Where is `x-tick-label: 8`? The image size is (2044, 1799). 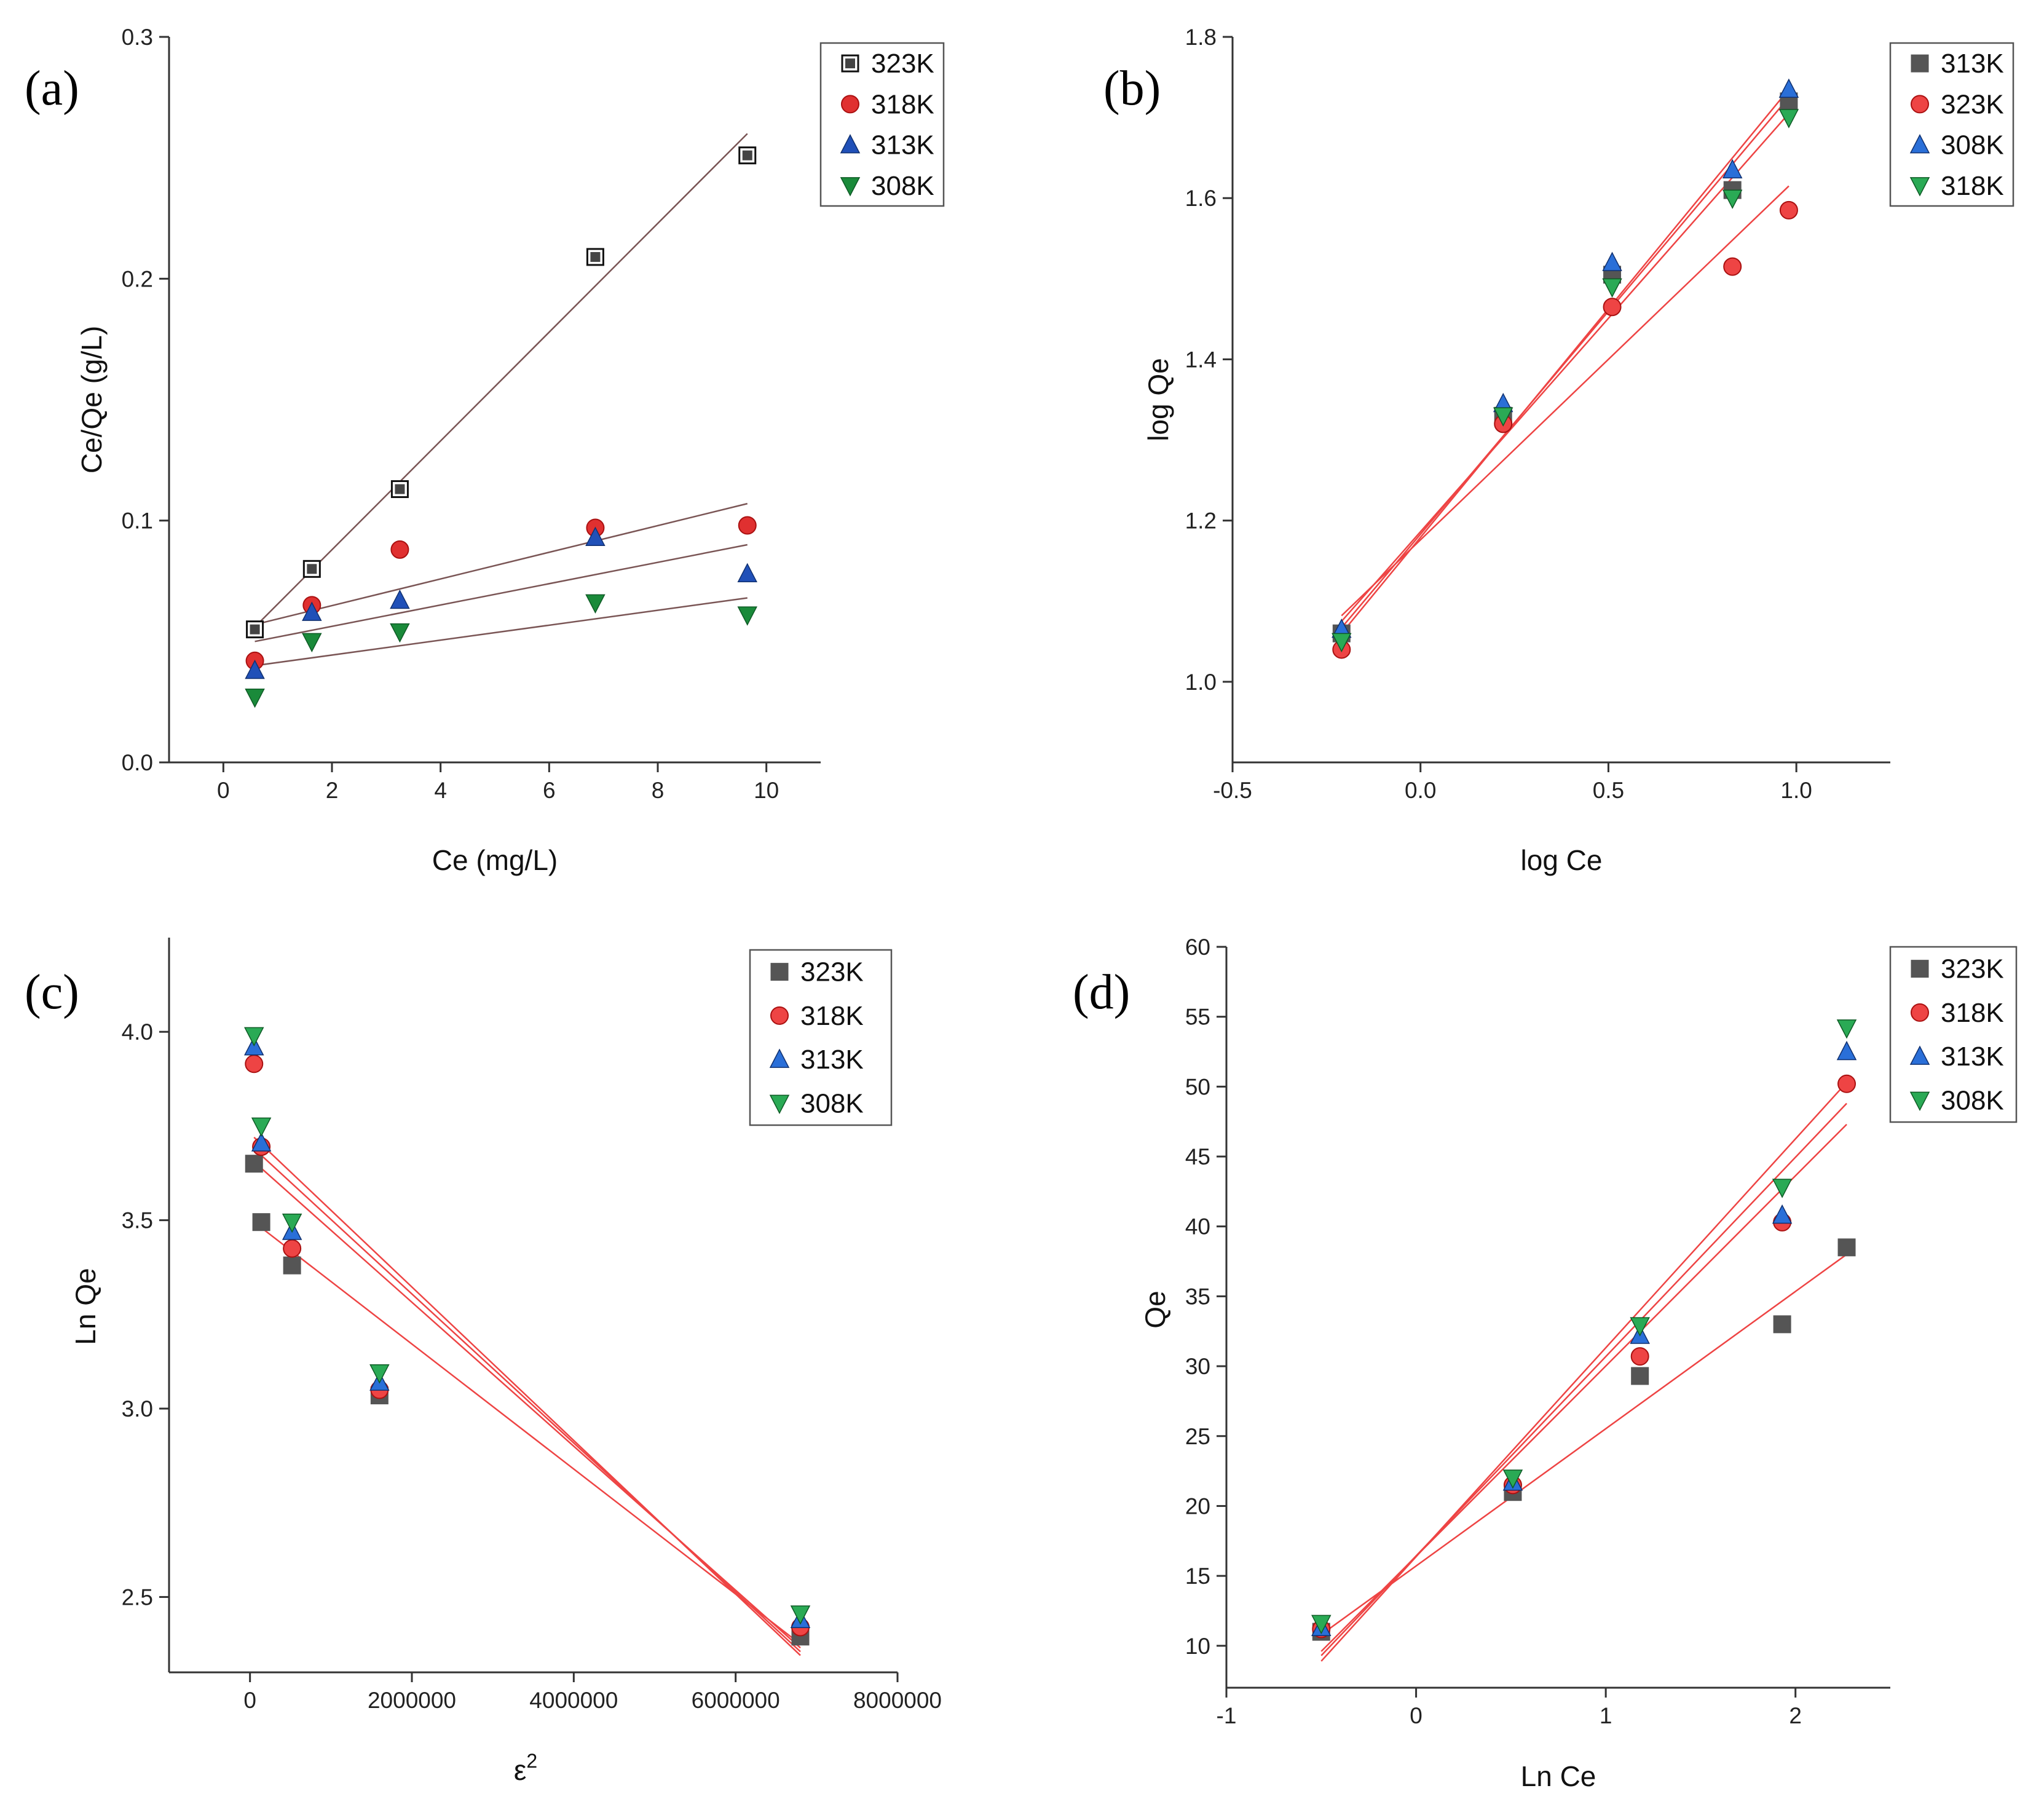
x-tick-label: 8 is located at coordinates (658, 790).